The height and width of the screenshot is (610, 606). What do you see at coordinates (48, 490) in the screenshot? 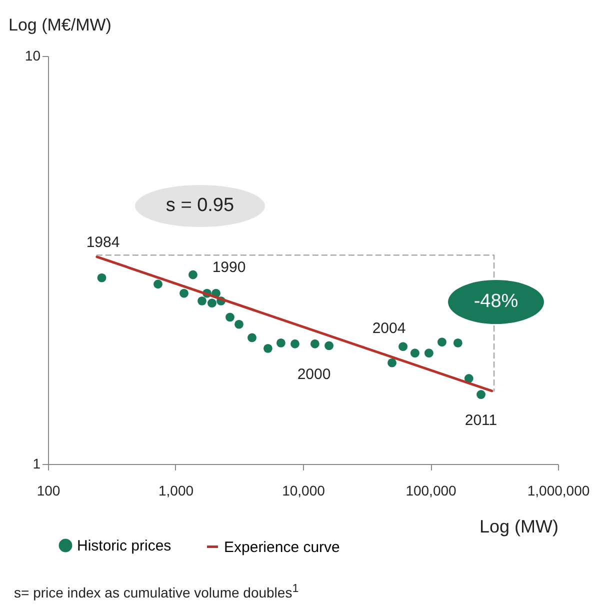
I see `x-tick-label: 100` at bounding box center [48, 490].